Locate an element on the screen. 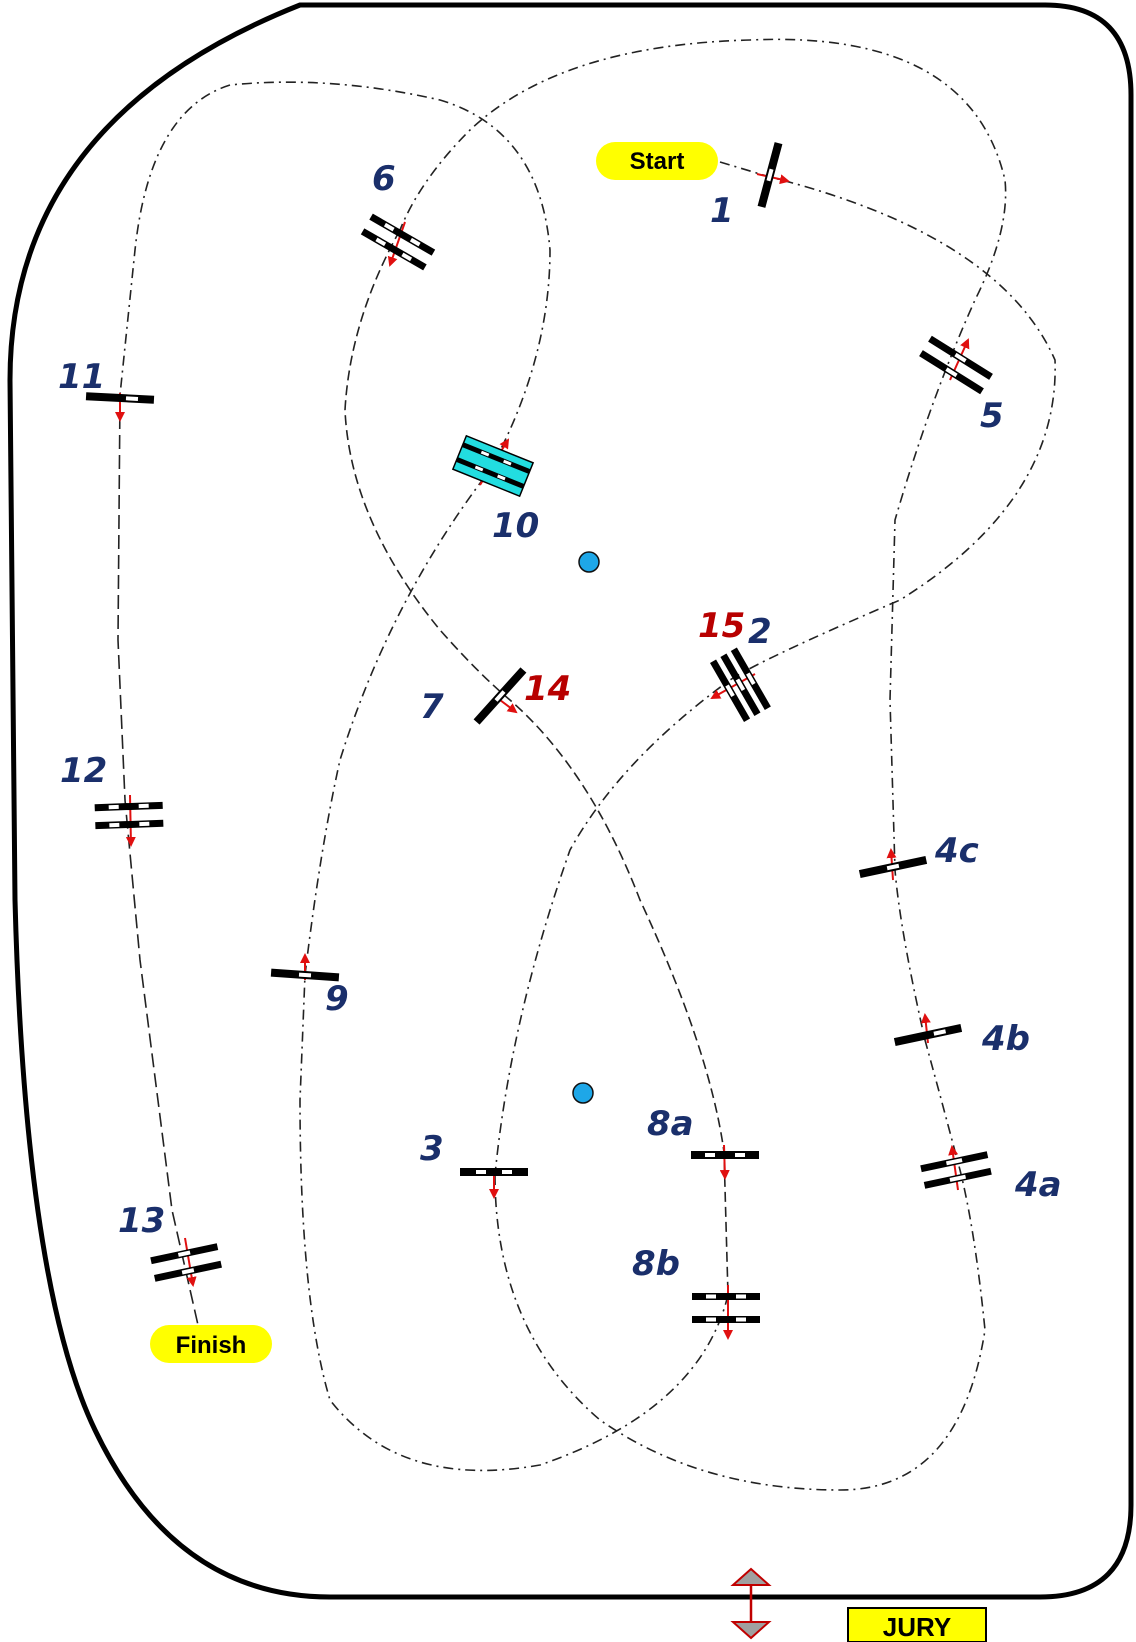 The image size is (1136, 1642). number-14: 14 is located at coordinates (547, 689).